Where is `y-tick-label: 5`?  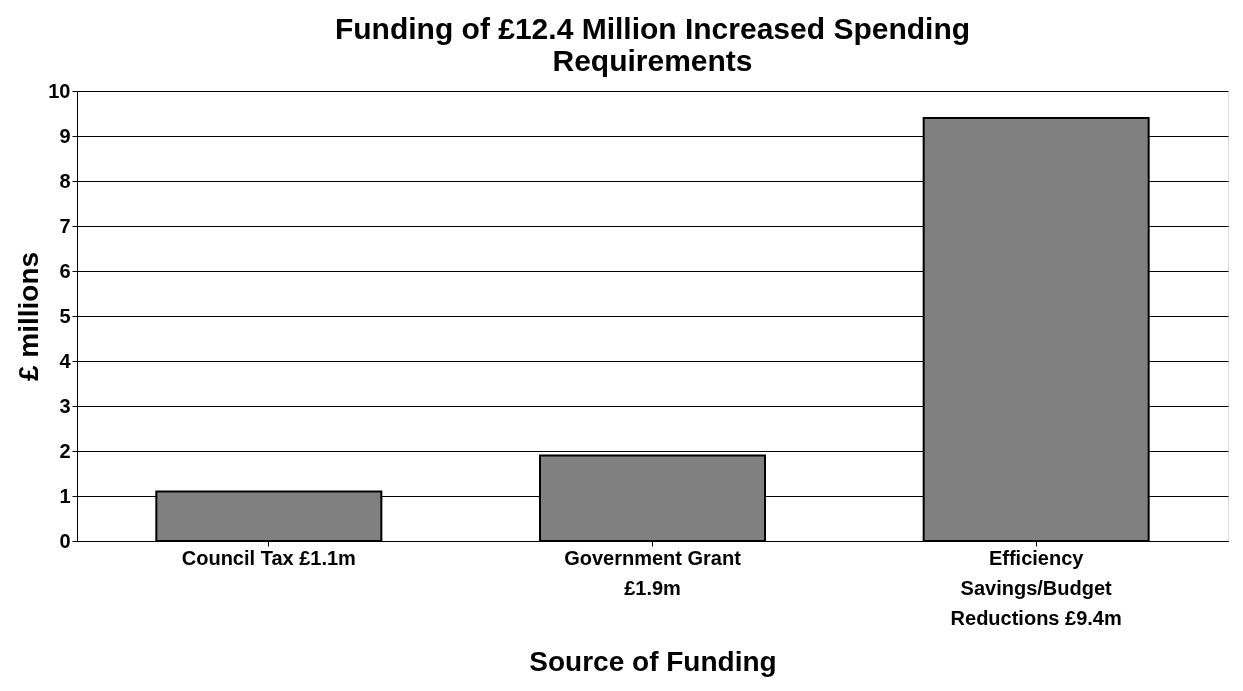
y-tick-label: 5 is located at coordinates (65, 315).